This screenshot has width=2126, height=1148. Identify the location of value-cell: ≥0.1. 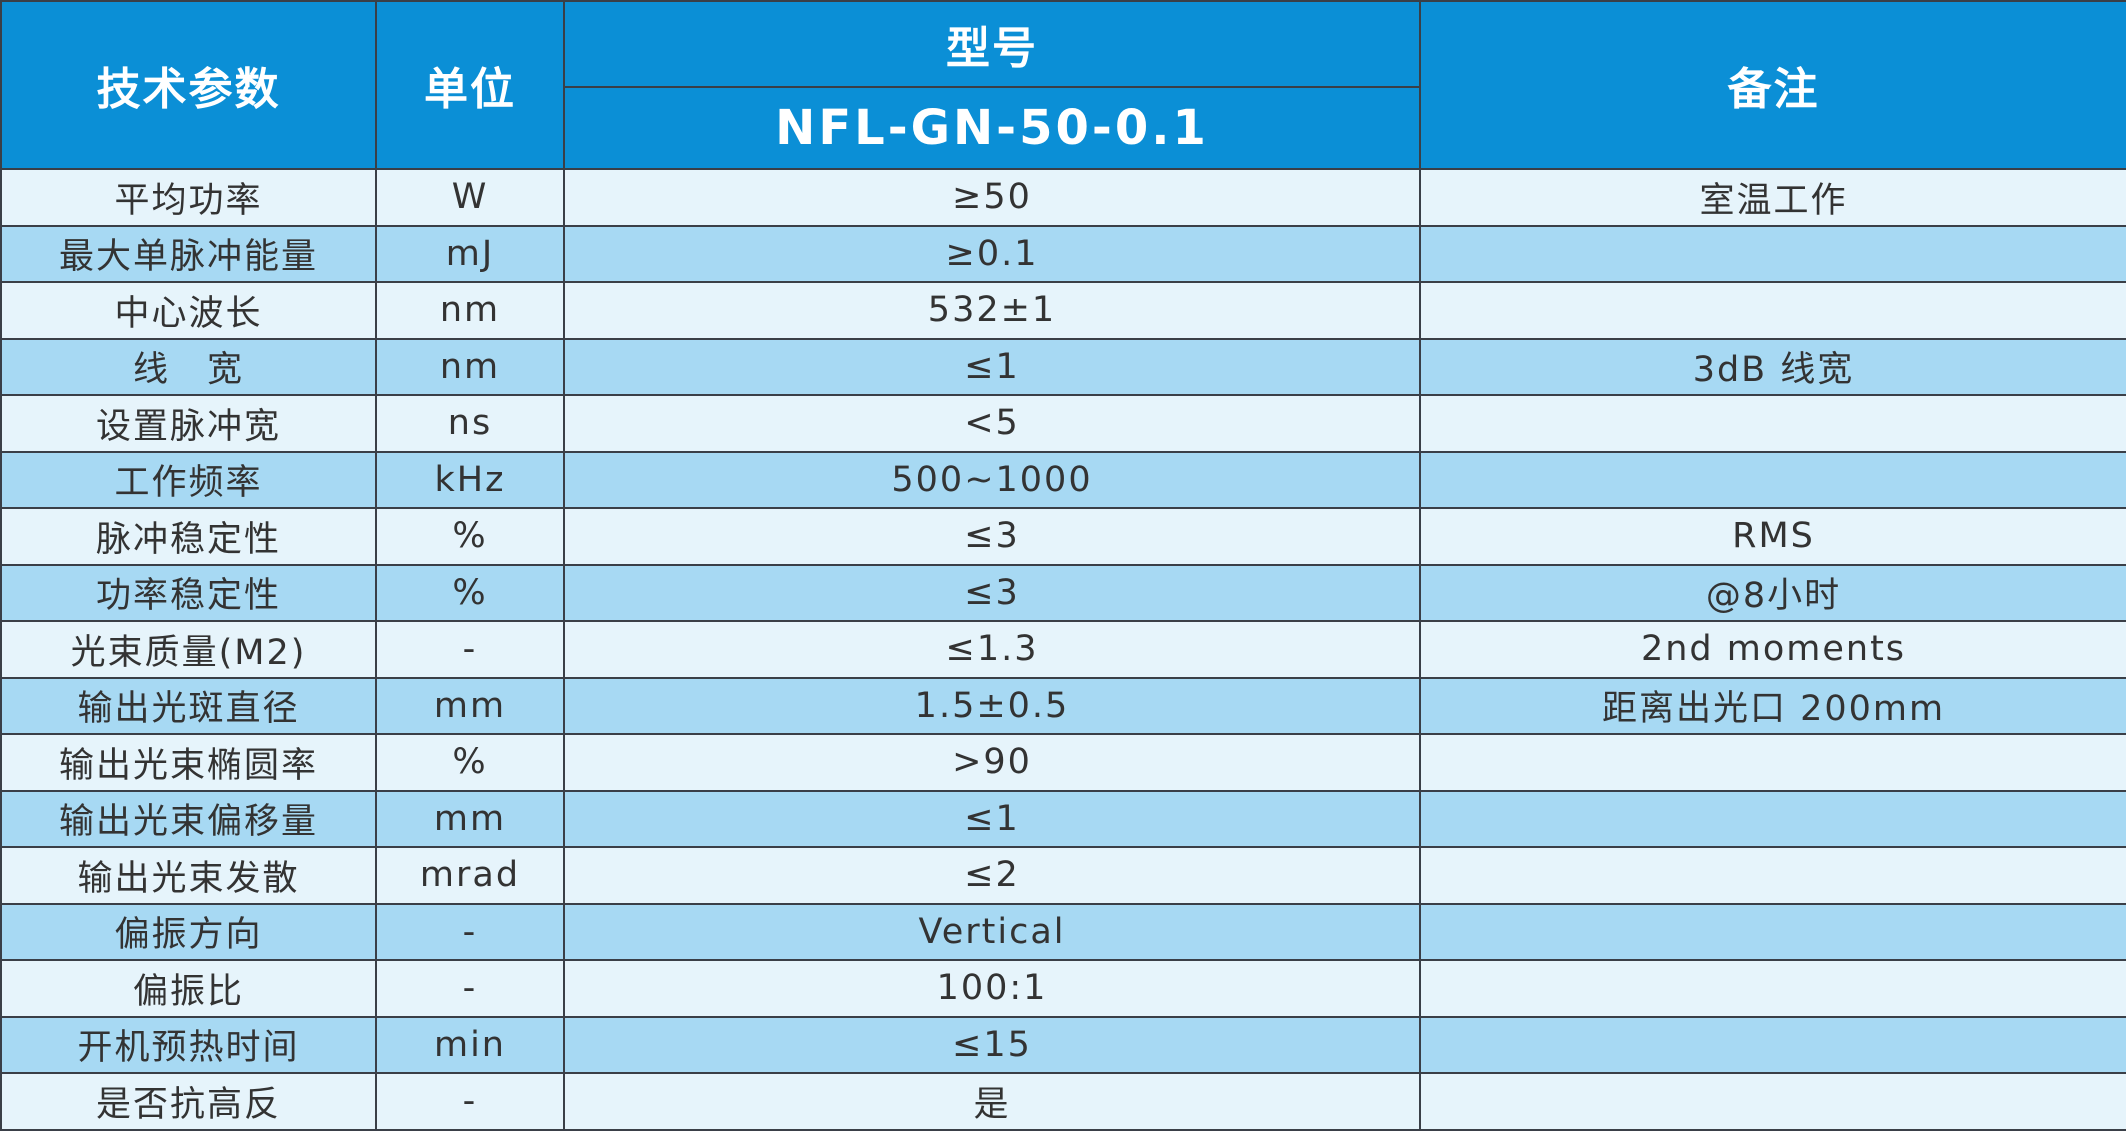
(992, 253).